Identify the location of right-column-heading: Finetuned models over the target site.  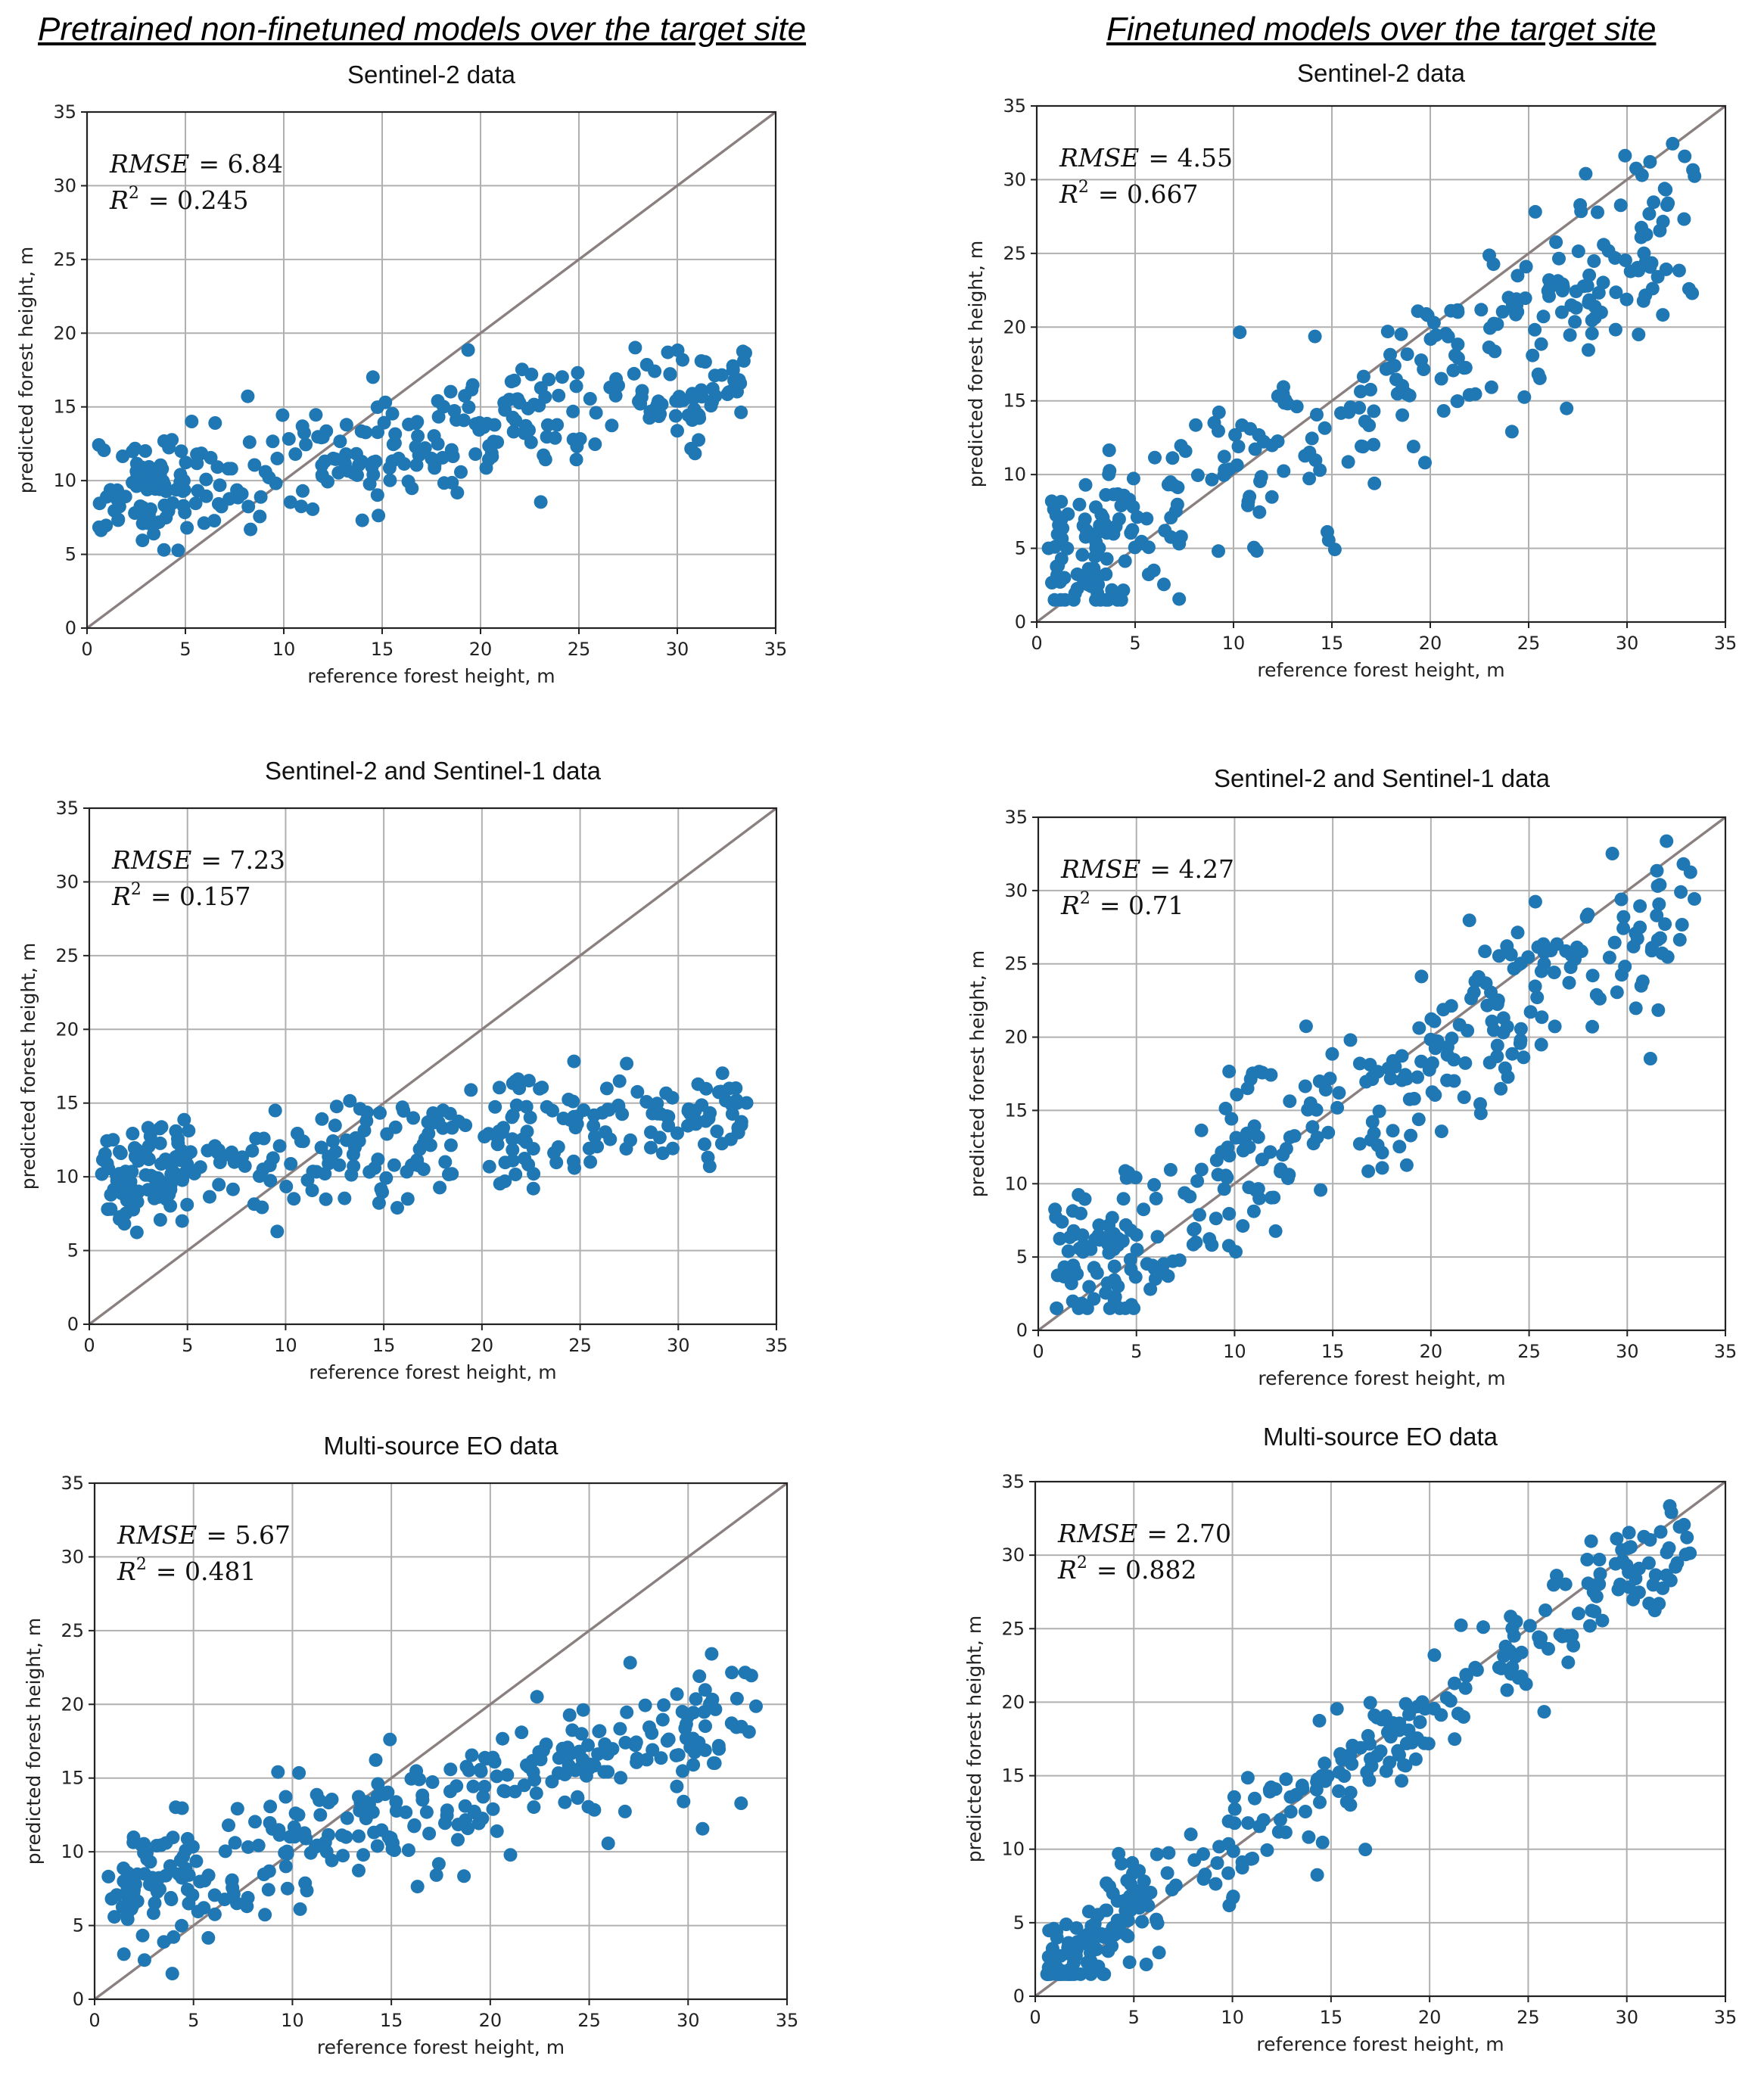
(1381, 29).